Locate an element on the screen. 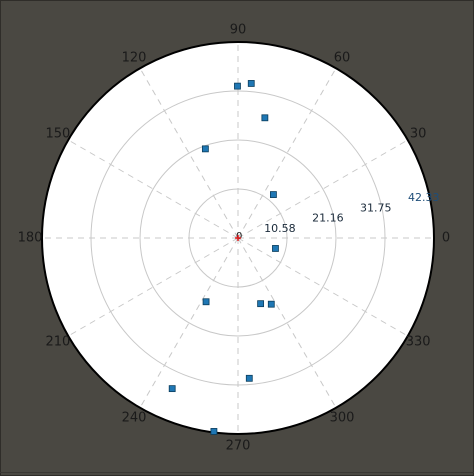 The width and height of the screenshot is (474, 476). angle-label-90: 90 is located at coordinates (238, 30).